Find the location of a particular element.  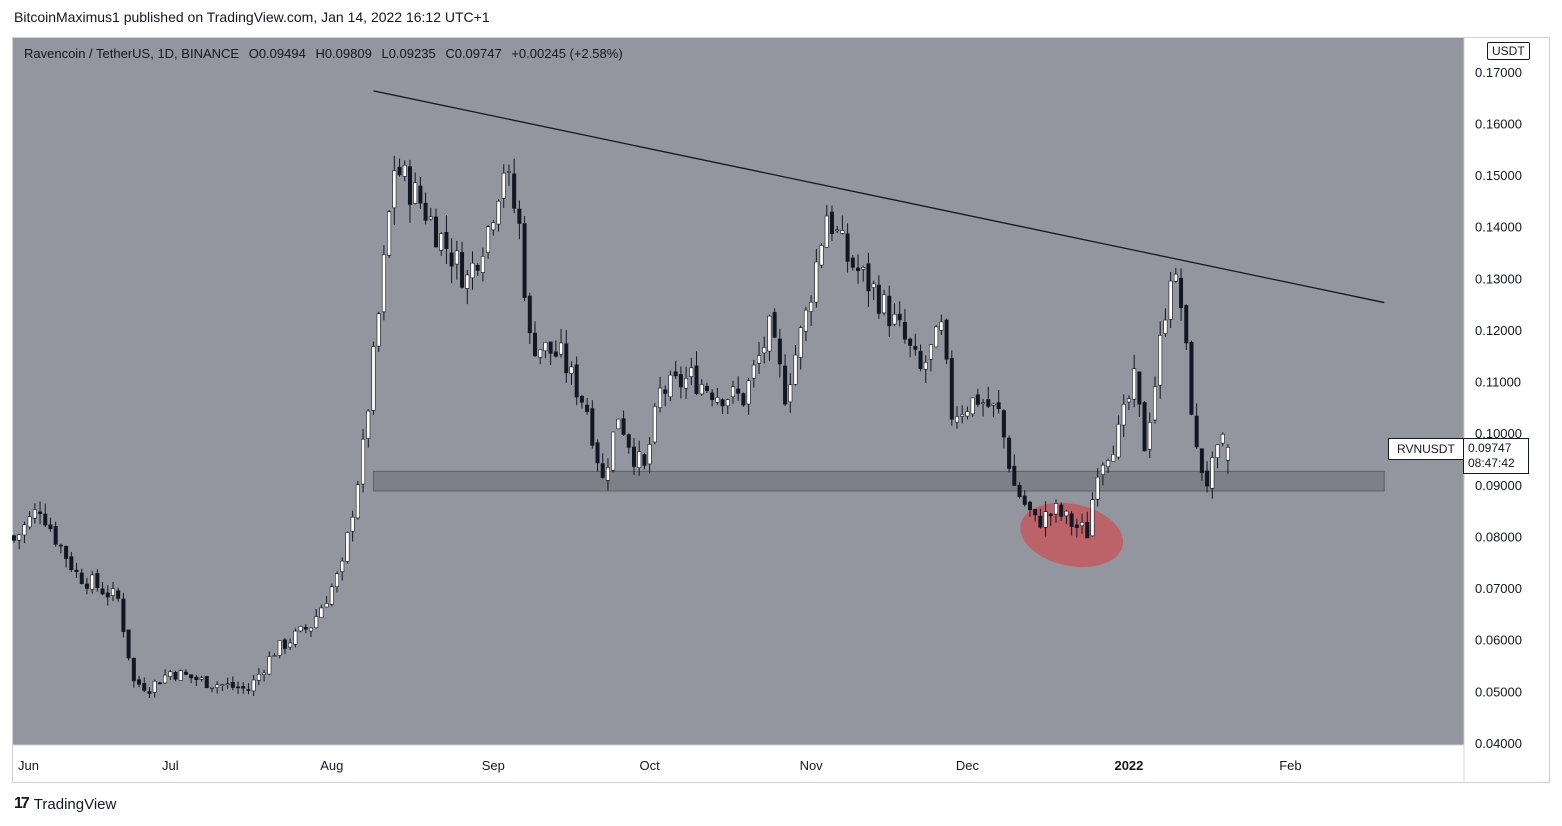

symbol-label: Ravencoin / TetherUS, 1D, BINANCE is located at coordinates (132, 53).